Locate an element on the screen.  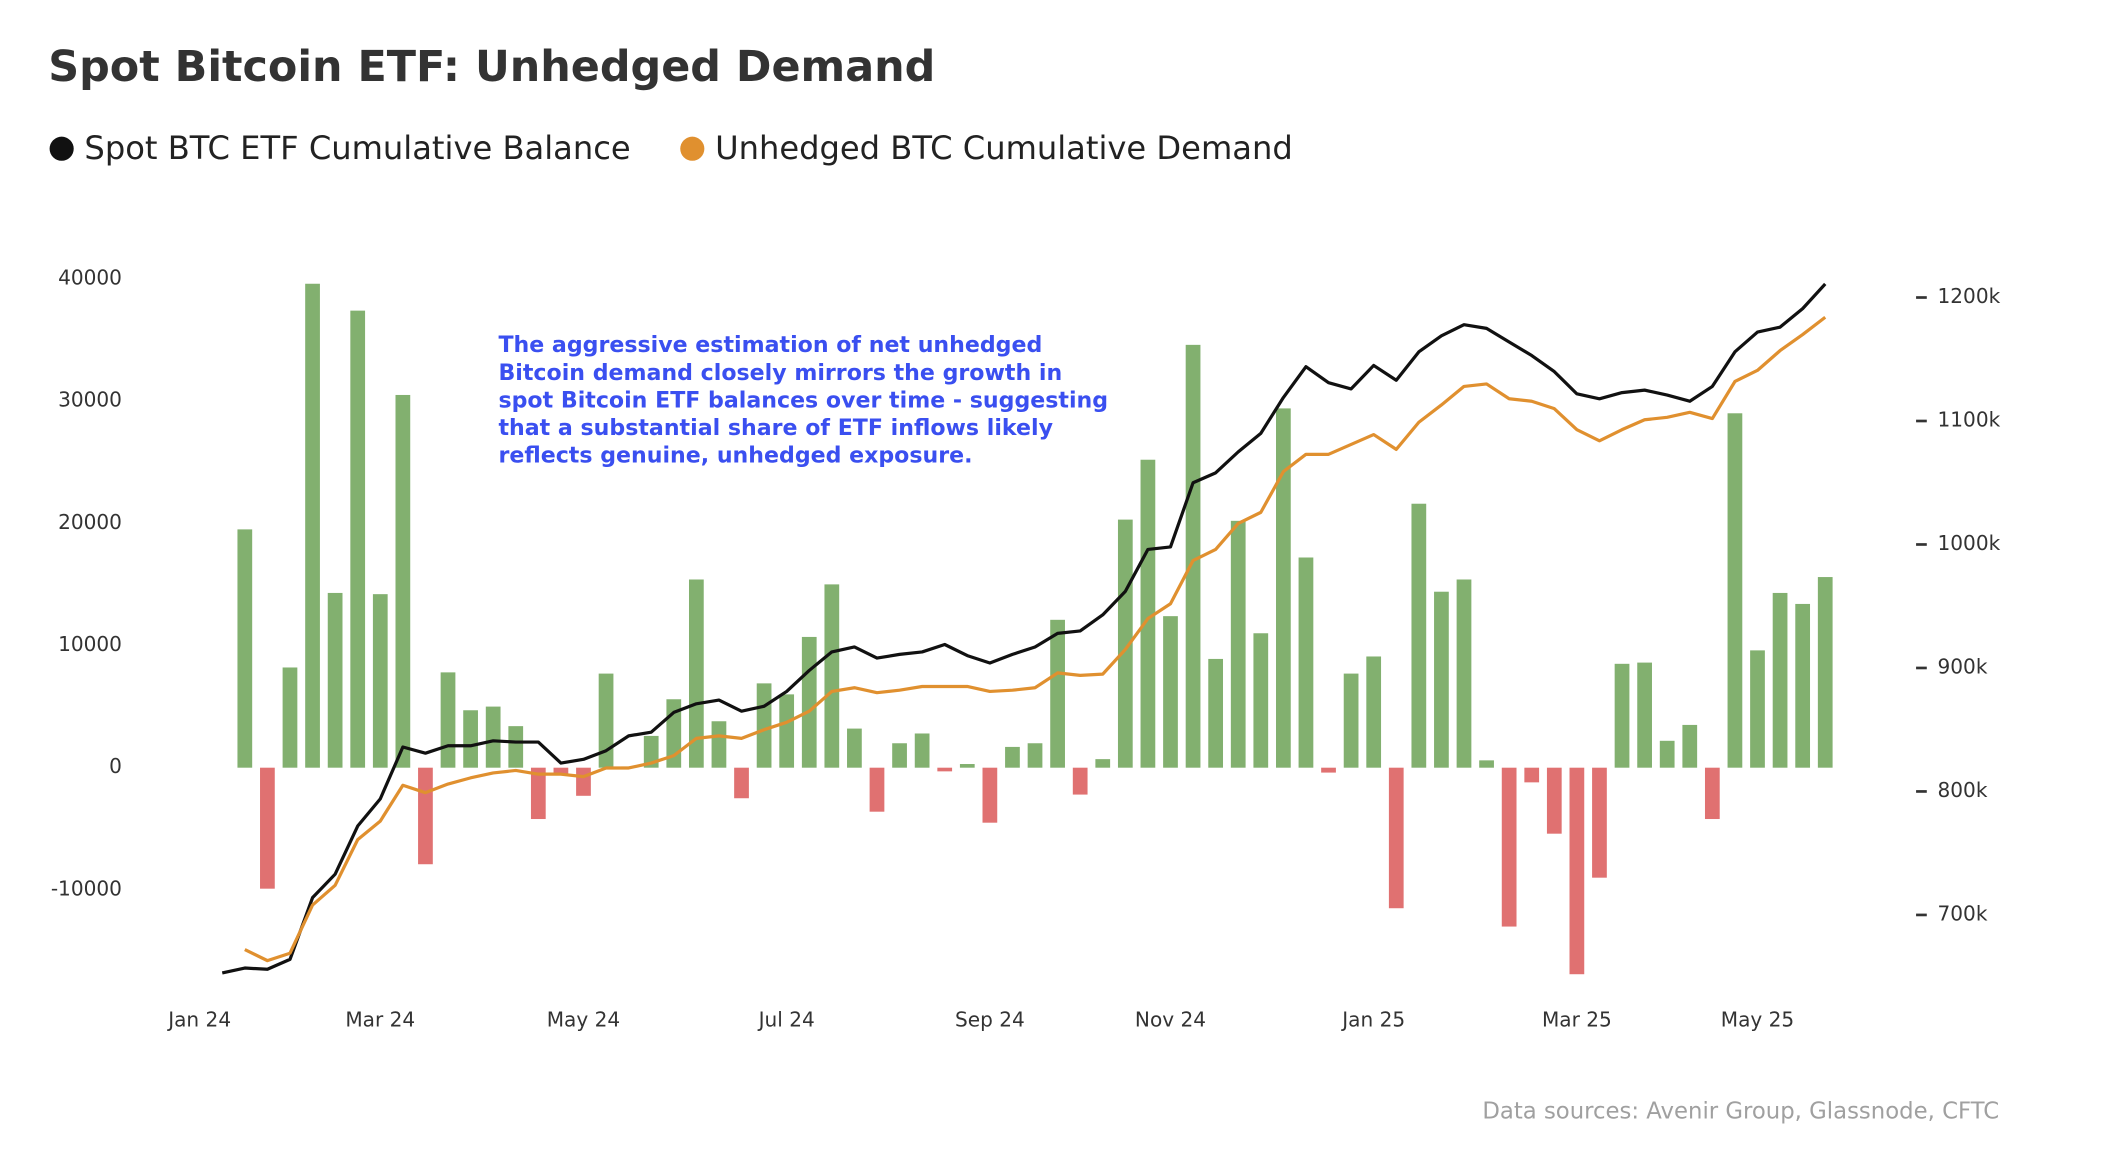
legend-label: Spot BTC ETF Cumulative Balance is located at coordinates (357, 148).